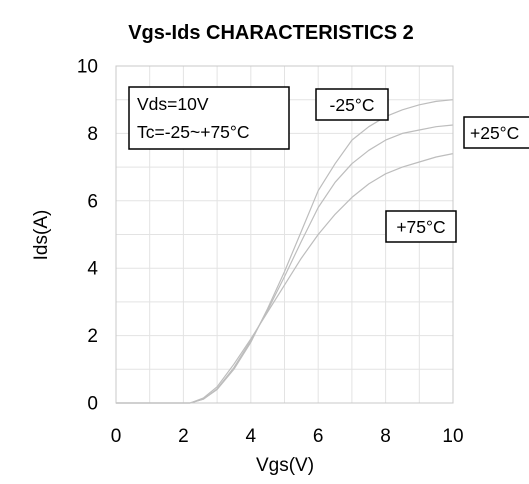 The height and width of the screenshot is (484, 529). I want to click on x-tick-label: 0, so click(116, 436).